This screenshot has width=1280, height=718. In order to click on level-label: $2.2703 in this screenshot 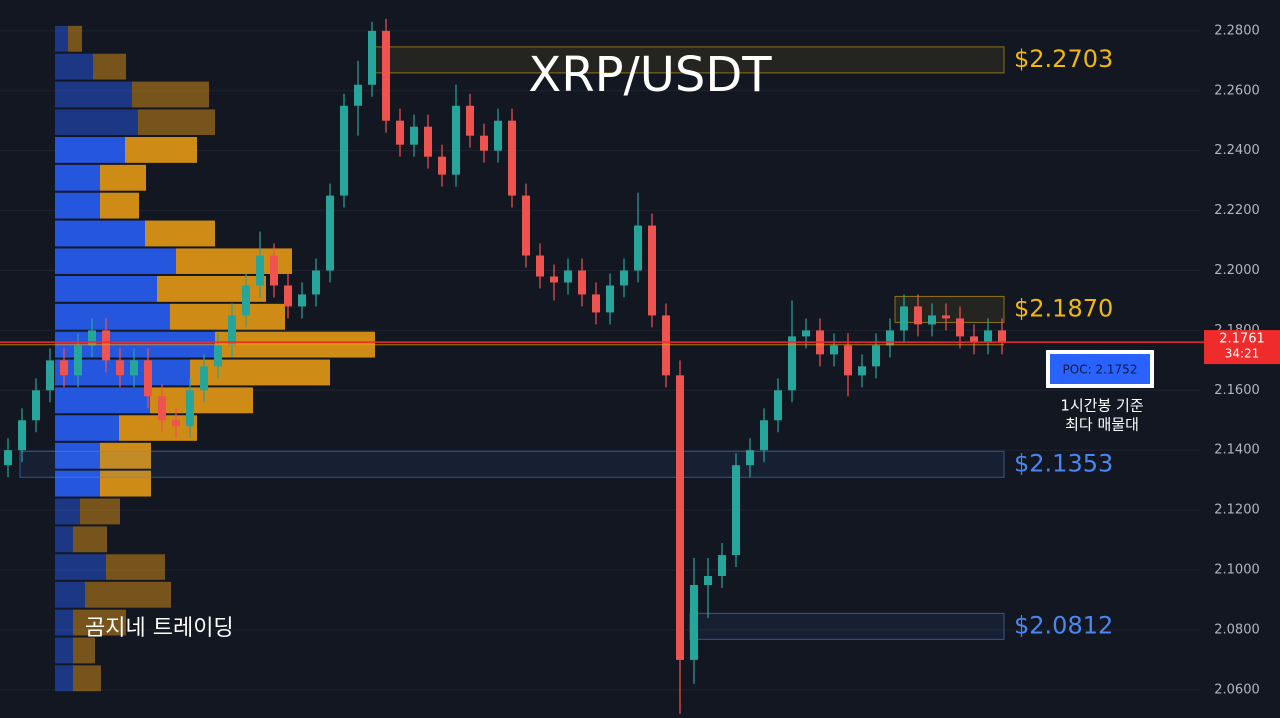, I will do `click(1063, 59)`.